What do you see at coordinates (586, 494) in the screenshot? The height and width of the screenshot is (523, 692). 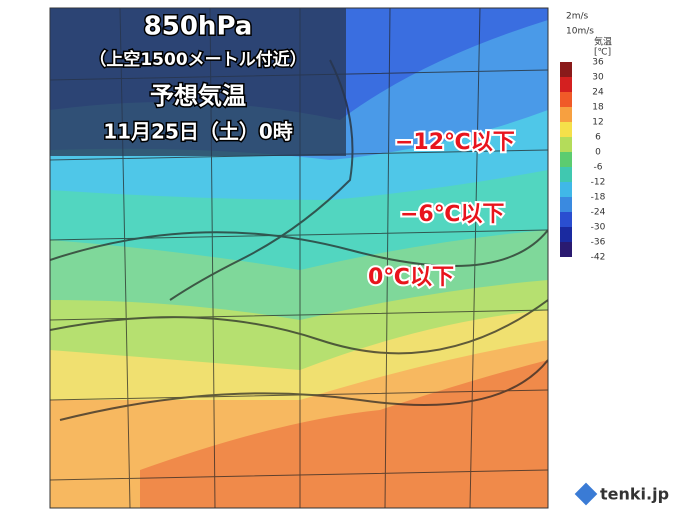 I see `brand-logo` at bounding box center [586, 494].